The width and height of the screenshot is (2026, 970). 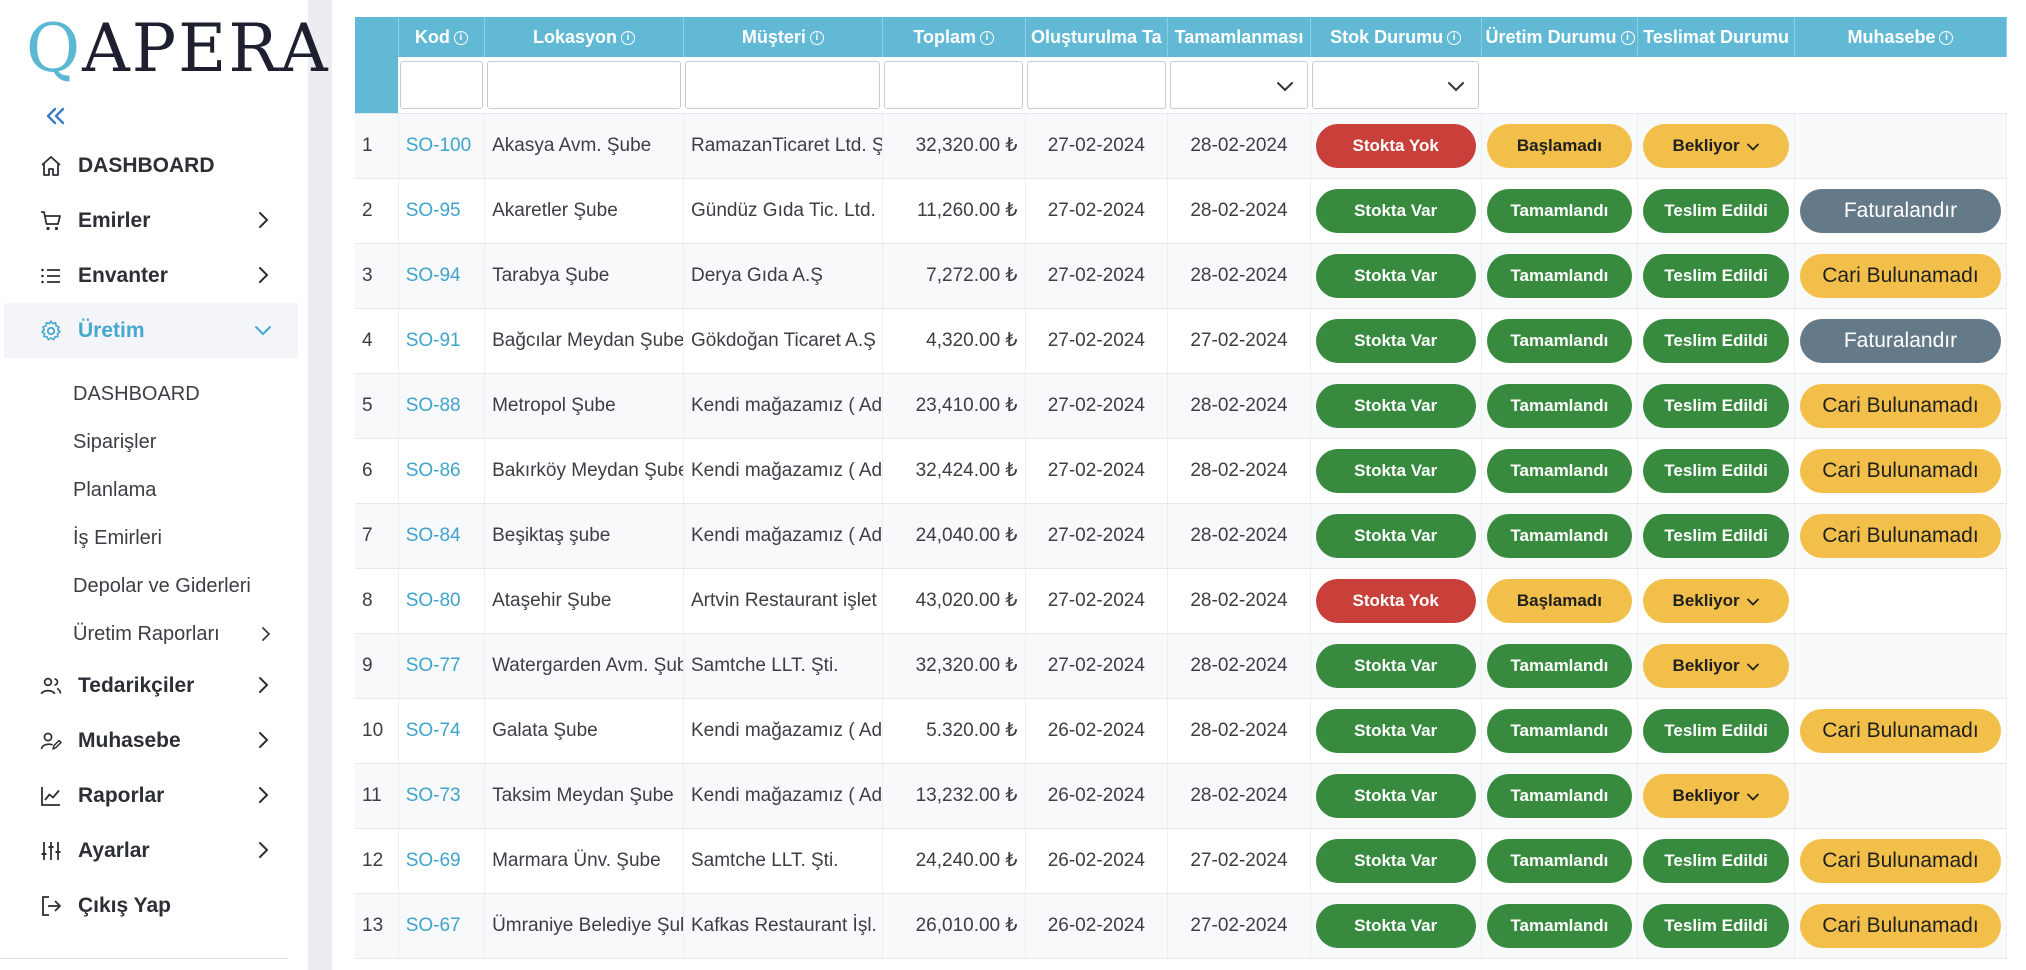 I want to click on column-header, so click(x=377, y=37).